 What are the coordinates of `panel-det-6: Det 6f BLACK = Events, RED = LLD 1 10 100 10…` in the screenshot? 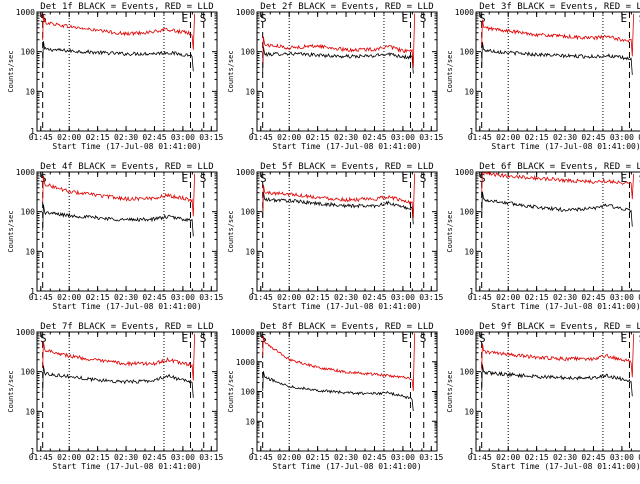 It's located at (543, 236).